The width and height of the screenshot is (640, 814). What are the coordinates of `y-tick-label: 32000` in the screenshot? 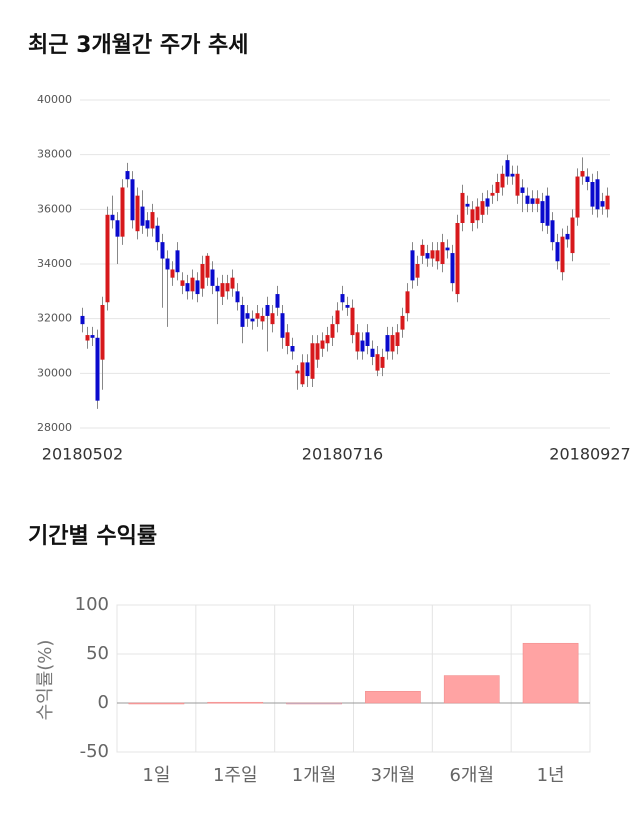 It's located at (54, 318).